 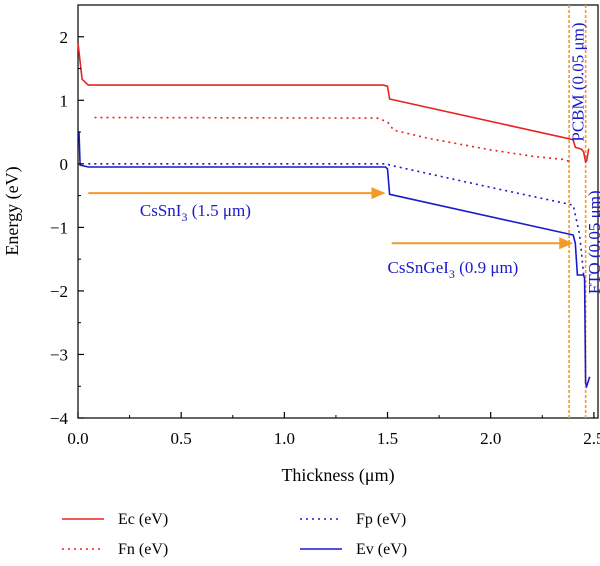 What do you see at coordinates (64, 100) in the screenshot?
I see `y-tick-label: 1` at bounding box center [64, 100].